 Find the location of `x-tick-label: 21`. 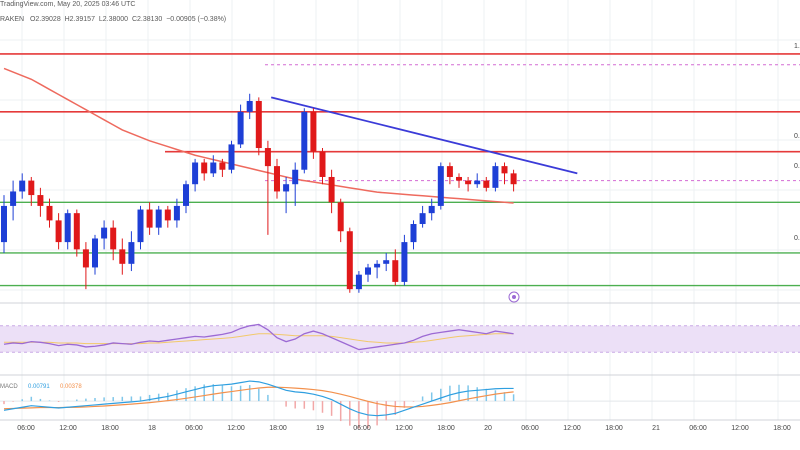

x-tick-label: 21 is located at coordinates (656, 428).